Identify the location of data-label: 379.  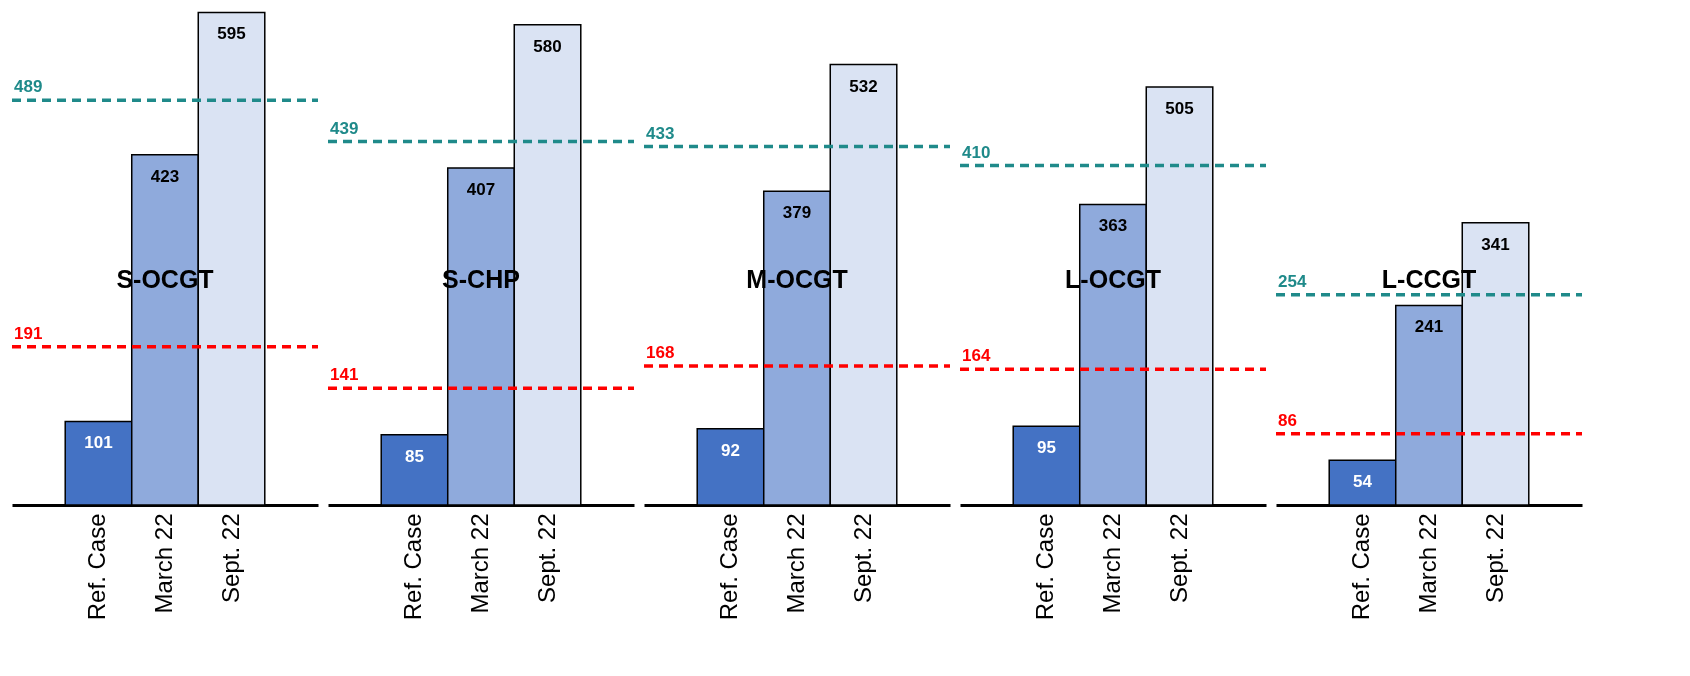
(797, 213).